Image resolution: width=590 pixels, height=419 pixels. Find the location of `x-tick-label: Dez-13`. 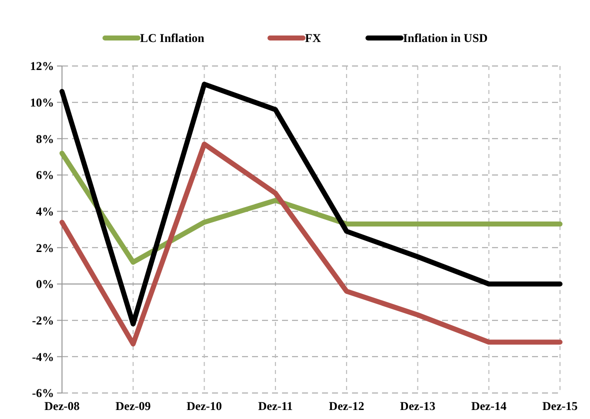

x-tick-label: Dez-13 is located at coordinates (418, 406).